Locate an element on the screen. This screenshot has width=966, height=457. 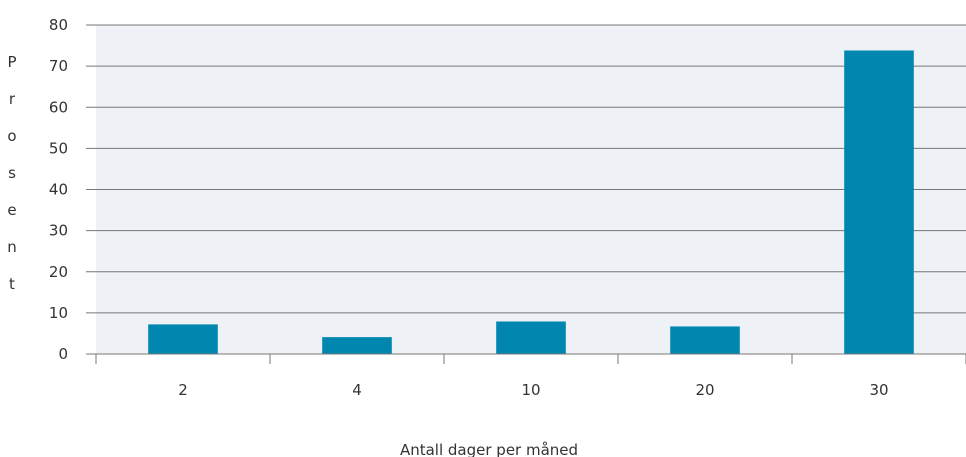
x-tick-labels: 2 4 10 20 30 is located at coordinates (533, 390).